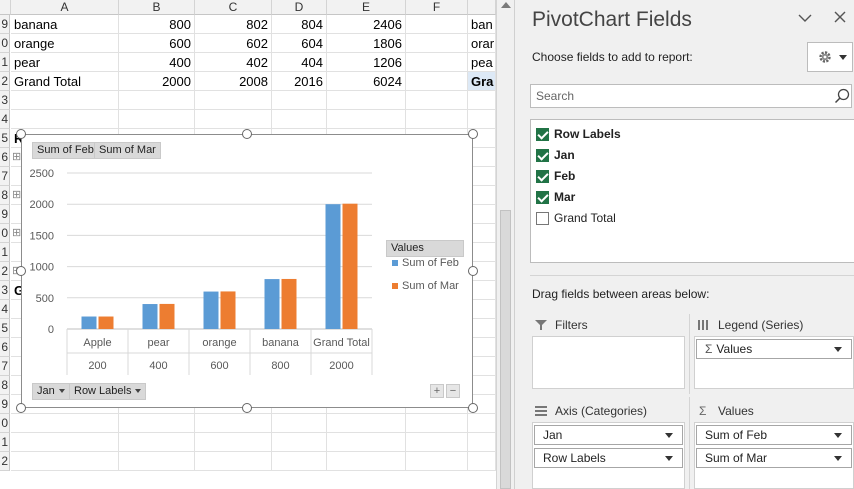  I want to click on column-header-a: A, so click(65, 7).